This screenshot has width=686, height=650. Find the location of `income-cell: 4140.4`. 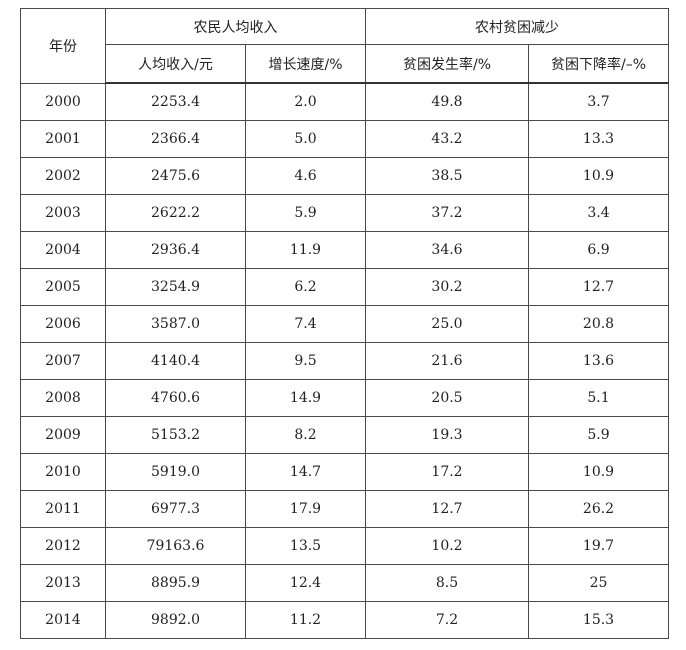

income-cell: 4140.4 is located at coordinates (175, 361).